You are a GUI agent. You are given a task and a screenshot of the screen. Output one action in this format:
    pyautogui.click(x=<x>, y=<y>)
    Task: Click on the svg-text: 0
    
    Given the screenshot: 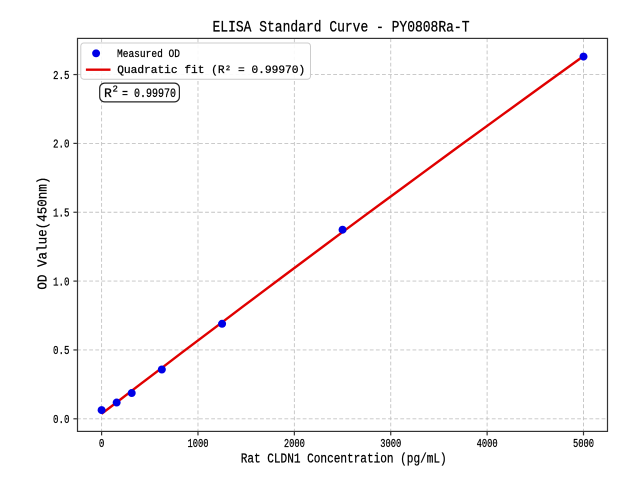 What is the action you would take?
    pyautogui.click(x=102, y=444)
    